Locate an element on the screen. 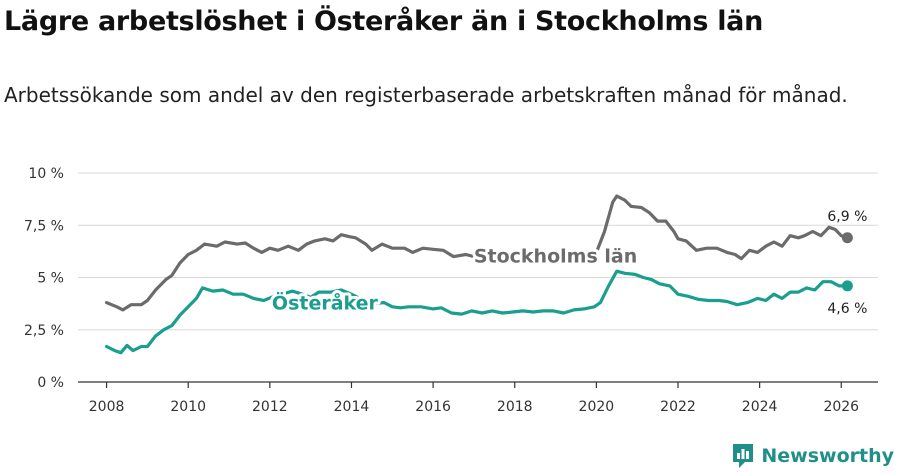 The image size is (900, 474). y-tick-label: 0 % is located at coordinates (50, 383).